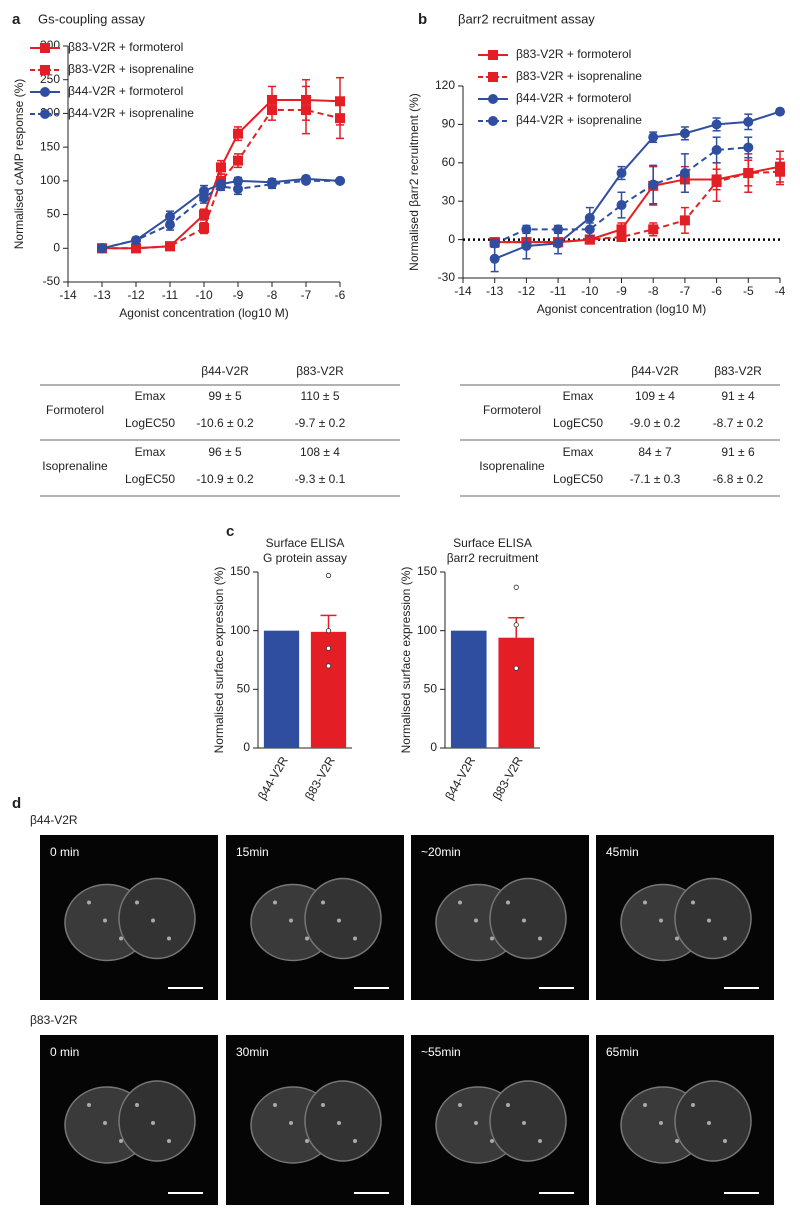 The width and height of the screenshot is (800, 1217). Describe the element at coordinates (422, 19) in the screenshot. I see `panel-letter: b` at that location.